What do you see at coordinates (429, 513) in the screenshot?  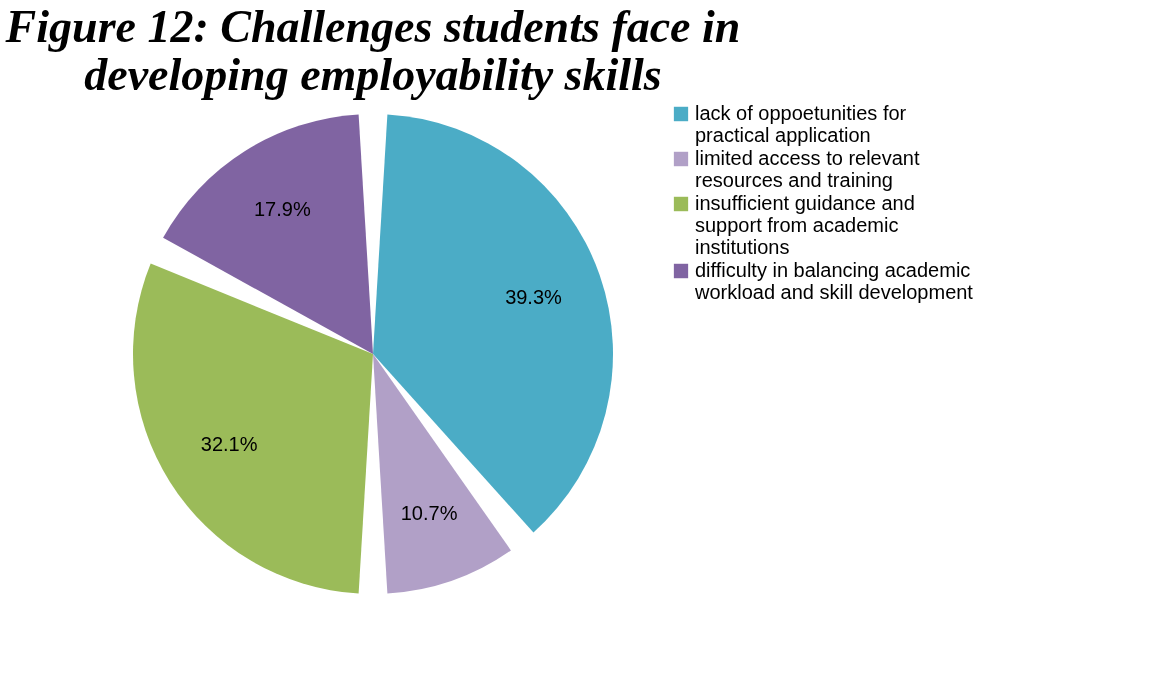 I see `data-label: 10.7%` at bounding box center [429, 513].